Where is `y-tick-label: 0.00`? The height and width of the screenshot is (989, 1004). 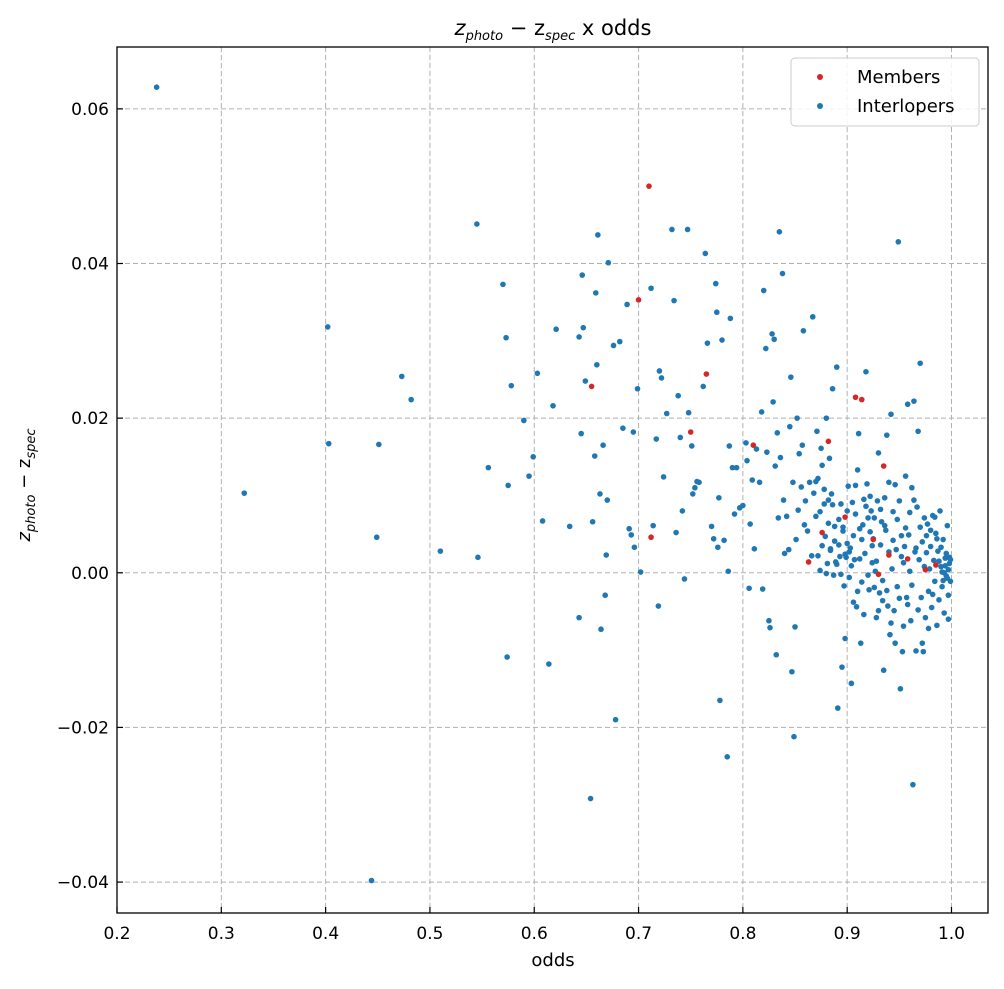 y-tick-label: 0.00 is located at coordinates (90, 574).